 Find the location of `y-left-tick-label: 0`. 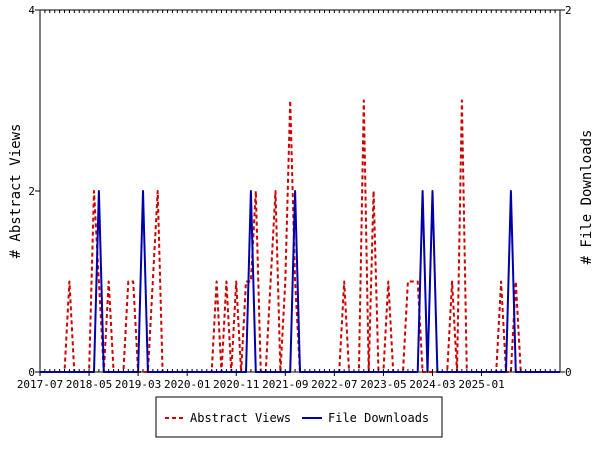

y-left-tick-label: 0 is located at coordinates (31, 372).